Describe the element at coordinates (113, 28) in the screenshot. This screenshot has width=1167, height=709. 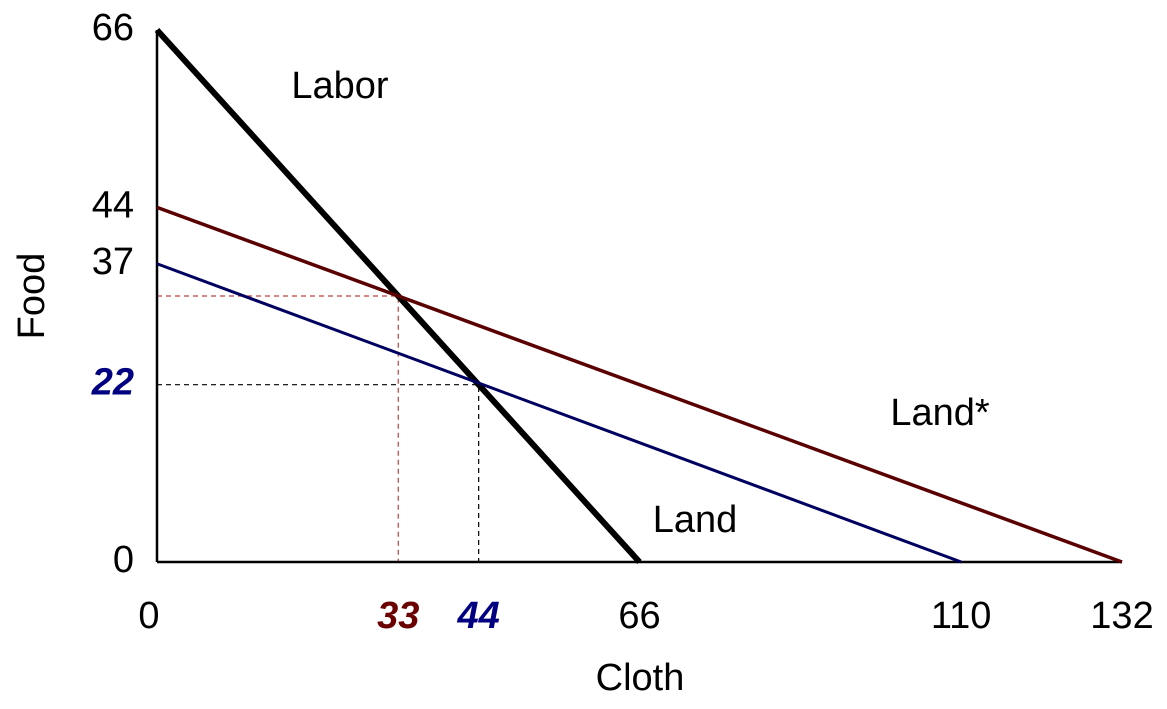
I see `y-tick-label: 66` at that location.